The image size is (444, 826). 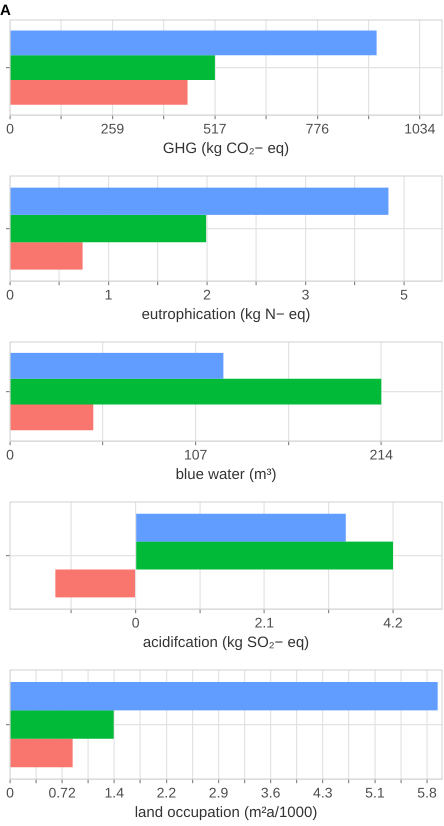 What do you see at coordinates (108, 294) in the screenshot?
I see `x-tick-label: 1` at bounding box center [108, 294].